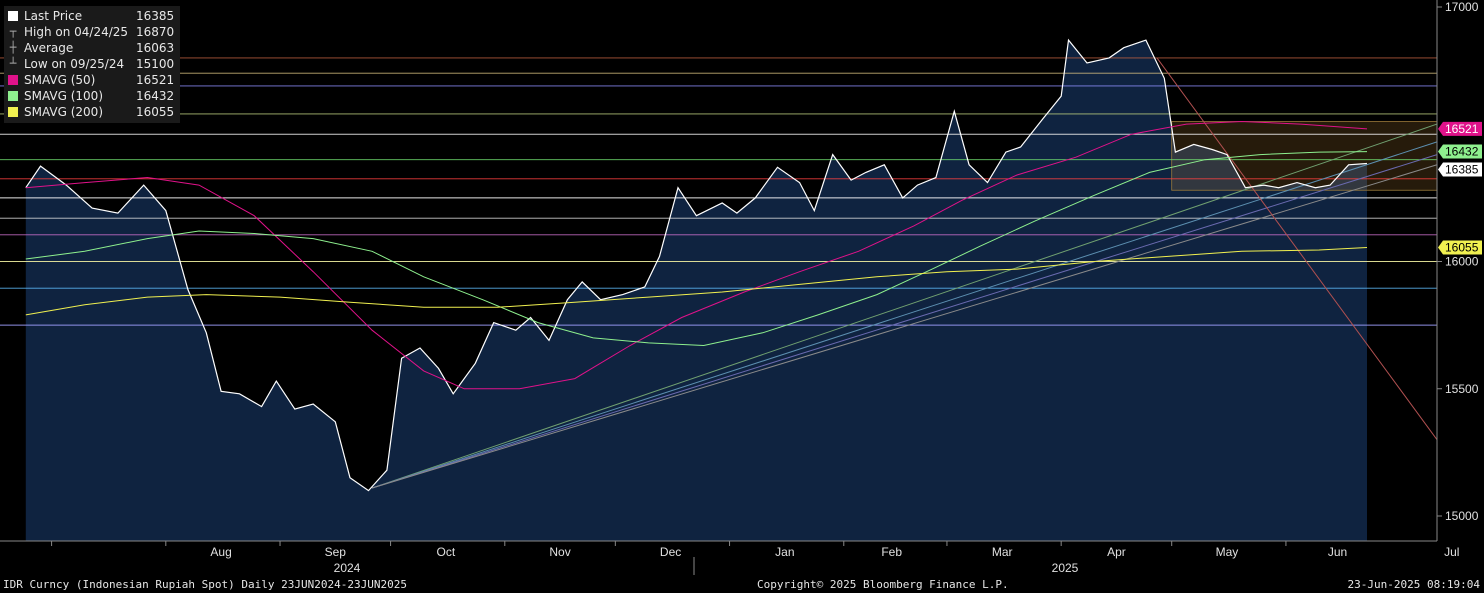 The height and width of the screenshot is (593, 1484). Describe the element at coordinates (155, 80) in the screenshot. I see `legend-value: 16521` at that location.